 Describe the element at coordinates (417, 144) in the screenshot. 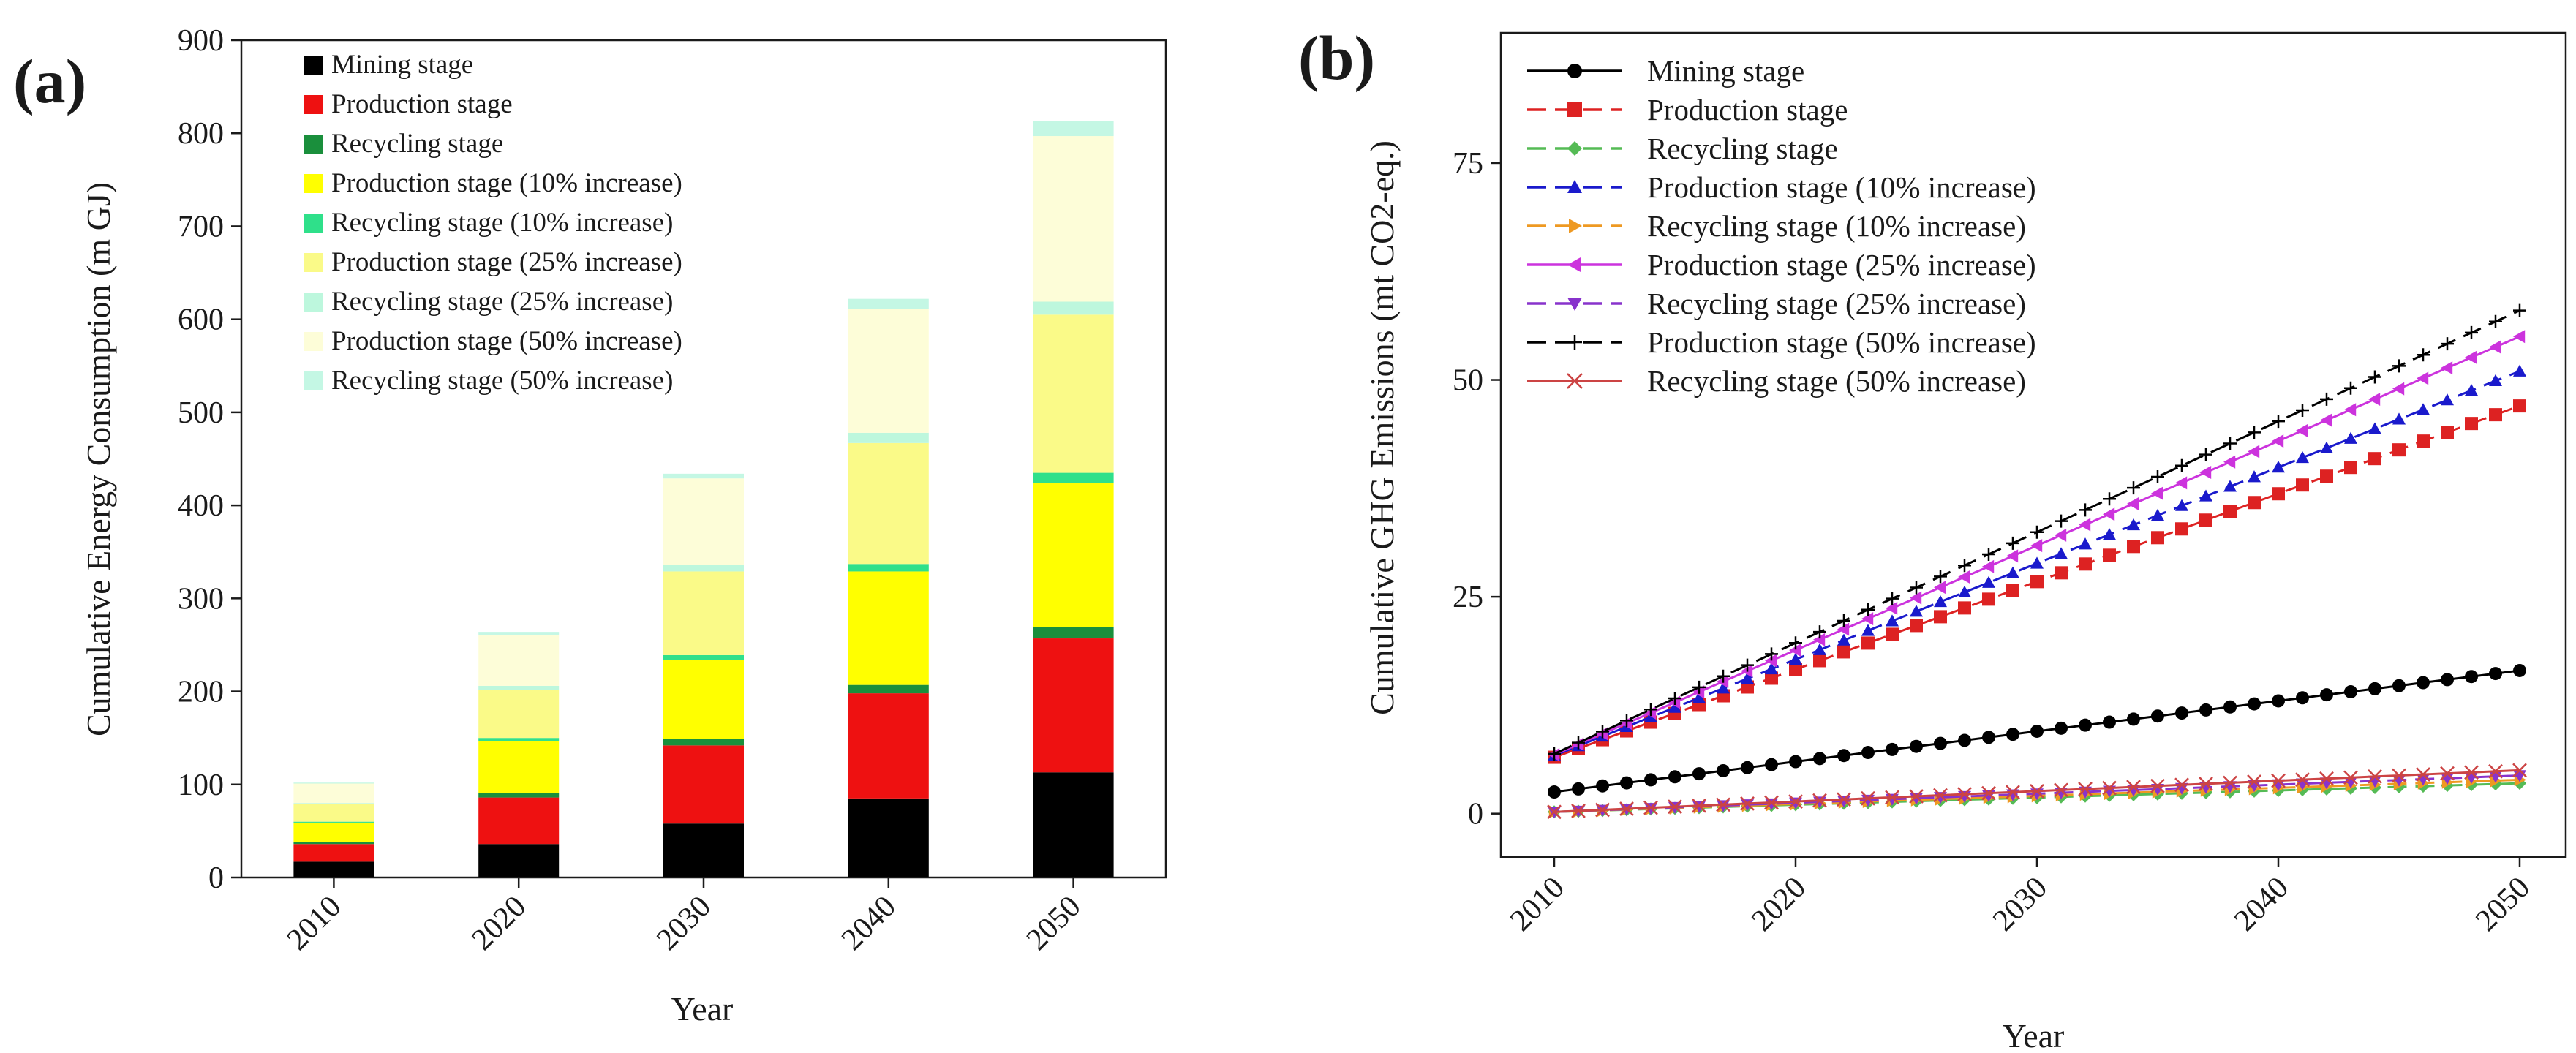

I see `legend-label: Recycling stage` at that location.